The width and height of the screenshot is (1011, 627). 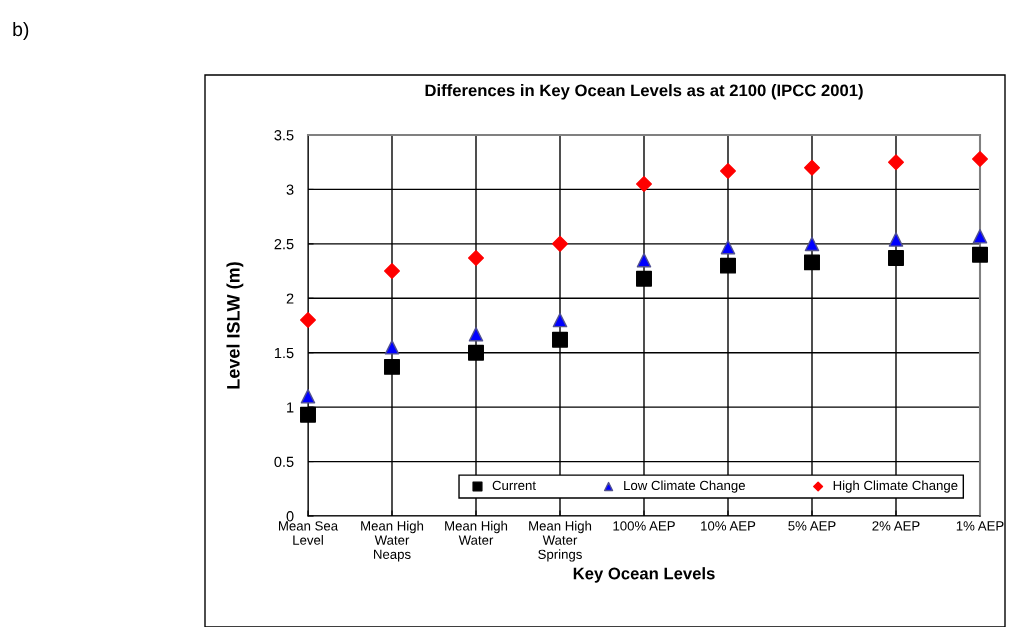 I want to click on x-tick-label: Mean High Water Springs, so click(x=560, y=541).